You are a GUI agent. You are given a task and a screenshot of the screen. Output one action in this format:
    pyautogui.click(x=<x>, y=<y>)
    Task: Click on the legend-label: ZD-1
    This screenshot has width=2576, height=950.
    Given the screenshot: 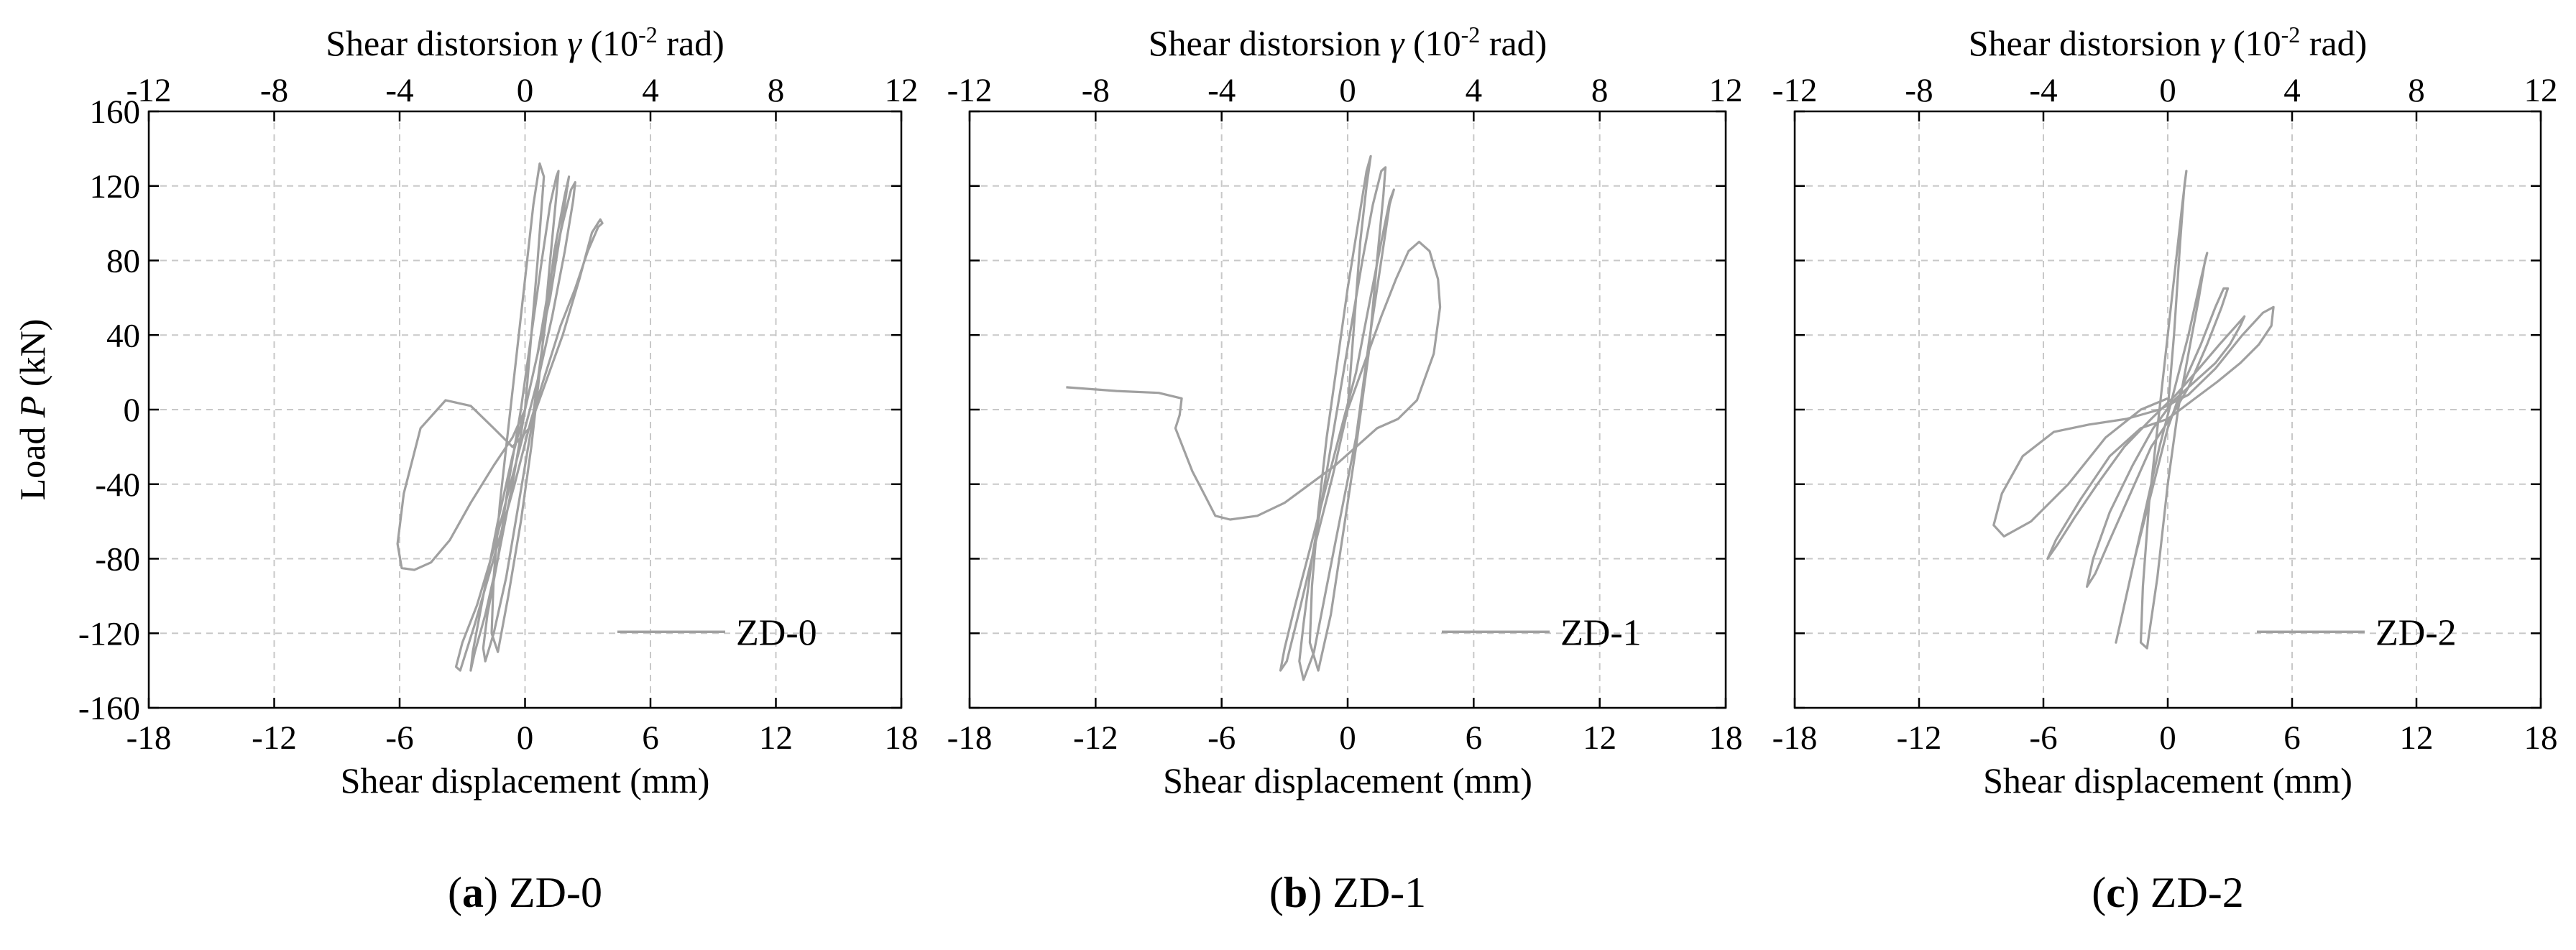 What is the action you would take?
    pyautogui.click(x=1601, y=632)
    